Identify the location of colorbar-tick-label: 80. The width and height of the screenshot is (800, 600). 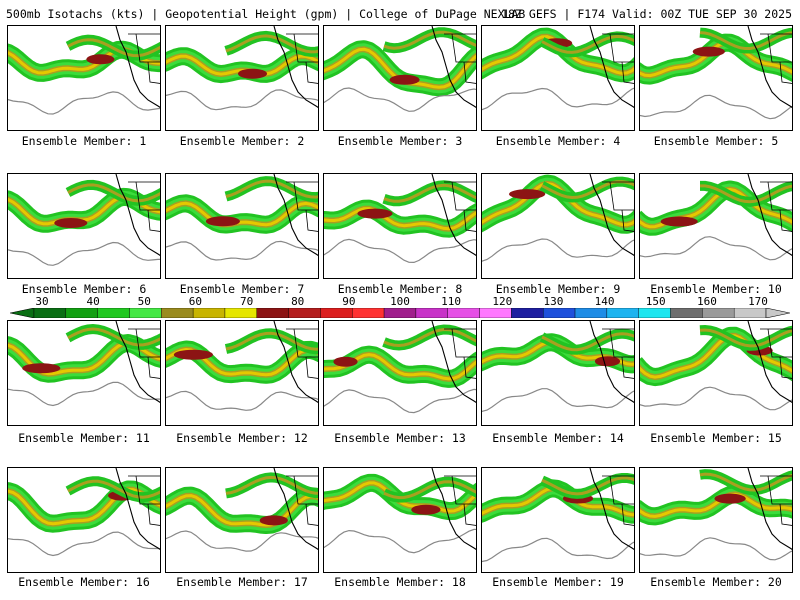
(298, 301).